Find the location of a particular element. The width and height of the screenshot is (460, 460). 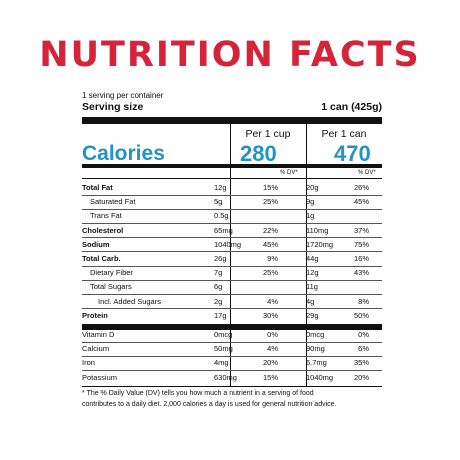

label-title: NUTRITION FACTS is located at coordinates (230, 55).